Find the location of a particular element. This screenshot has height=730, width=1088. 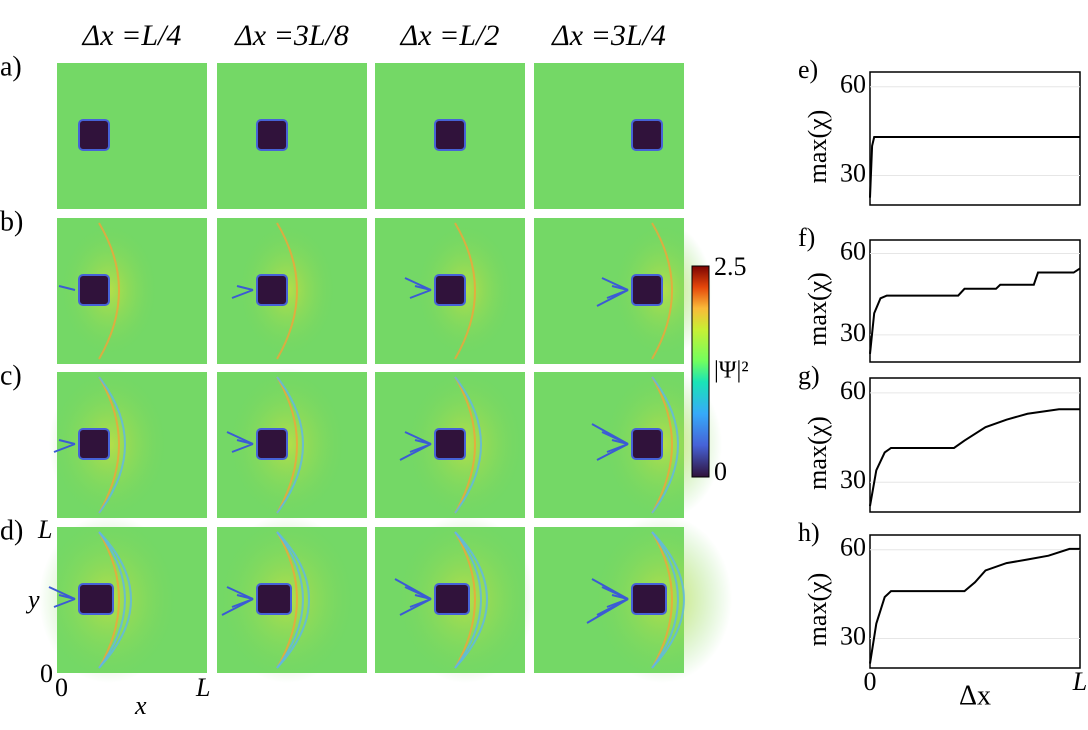

map-background is located at coordinates (292, 136).